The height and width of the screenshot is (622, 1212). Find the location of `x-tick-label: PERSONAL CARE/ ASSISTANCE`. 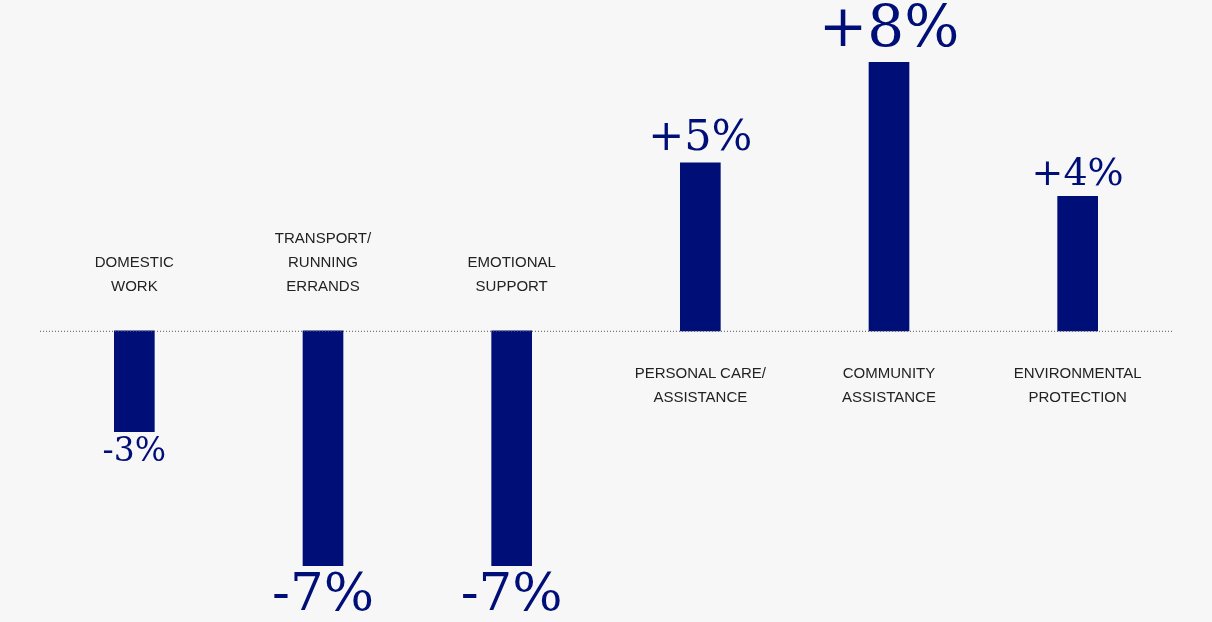

x-tick-label: PERSONAL CARE/ ASSISTANCE is located at coordinates (700, 385).